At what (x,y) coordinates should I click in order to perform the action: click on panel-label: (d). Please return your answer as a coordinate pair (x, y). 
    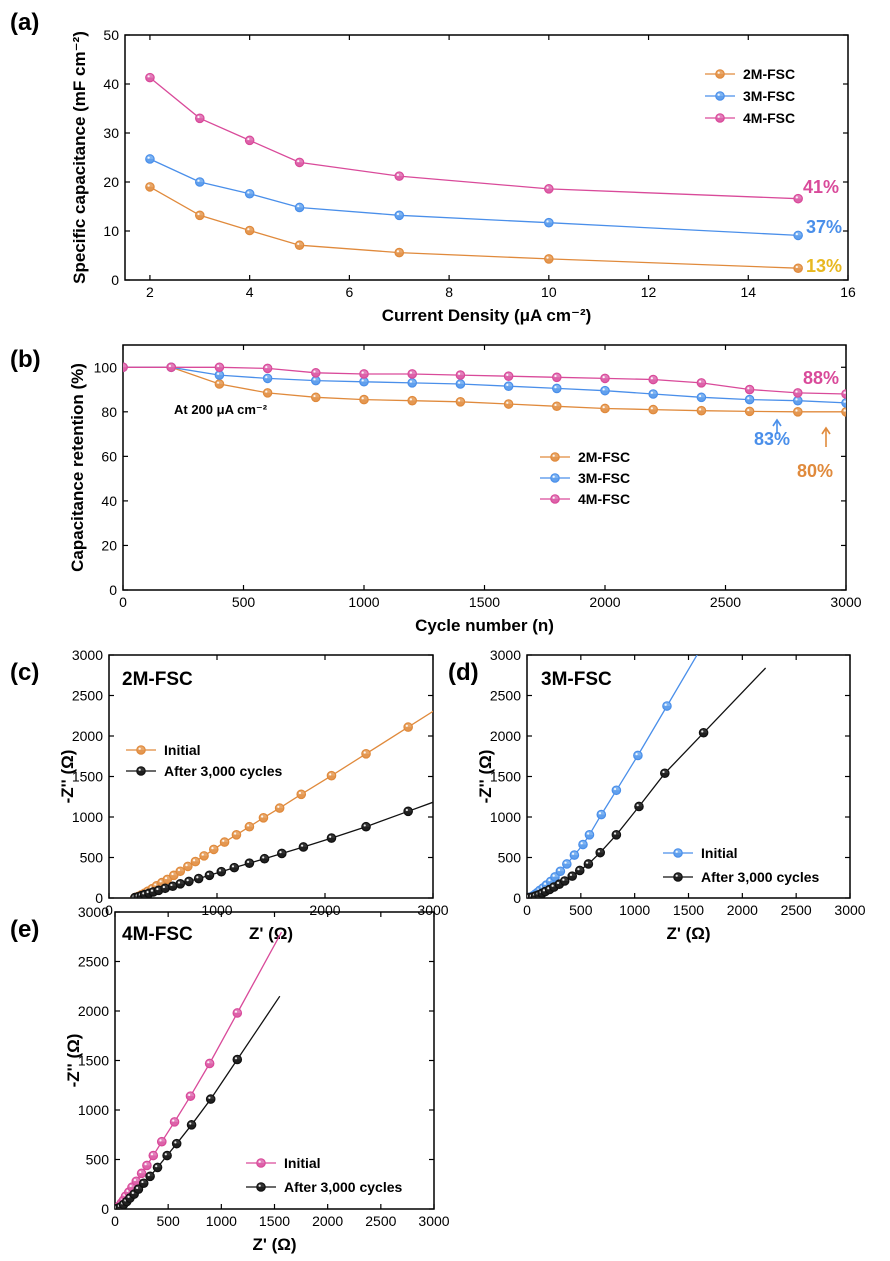
    Looking at the image, I should click on (463, 672).